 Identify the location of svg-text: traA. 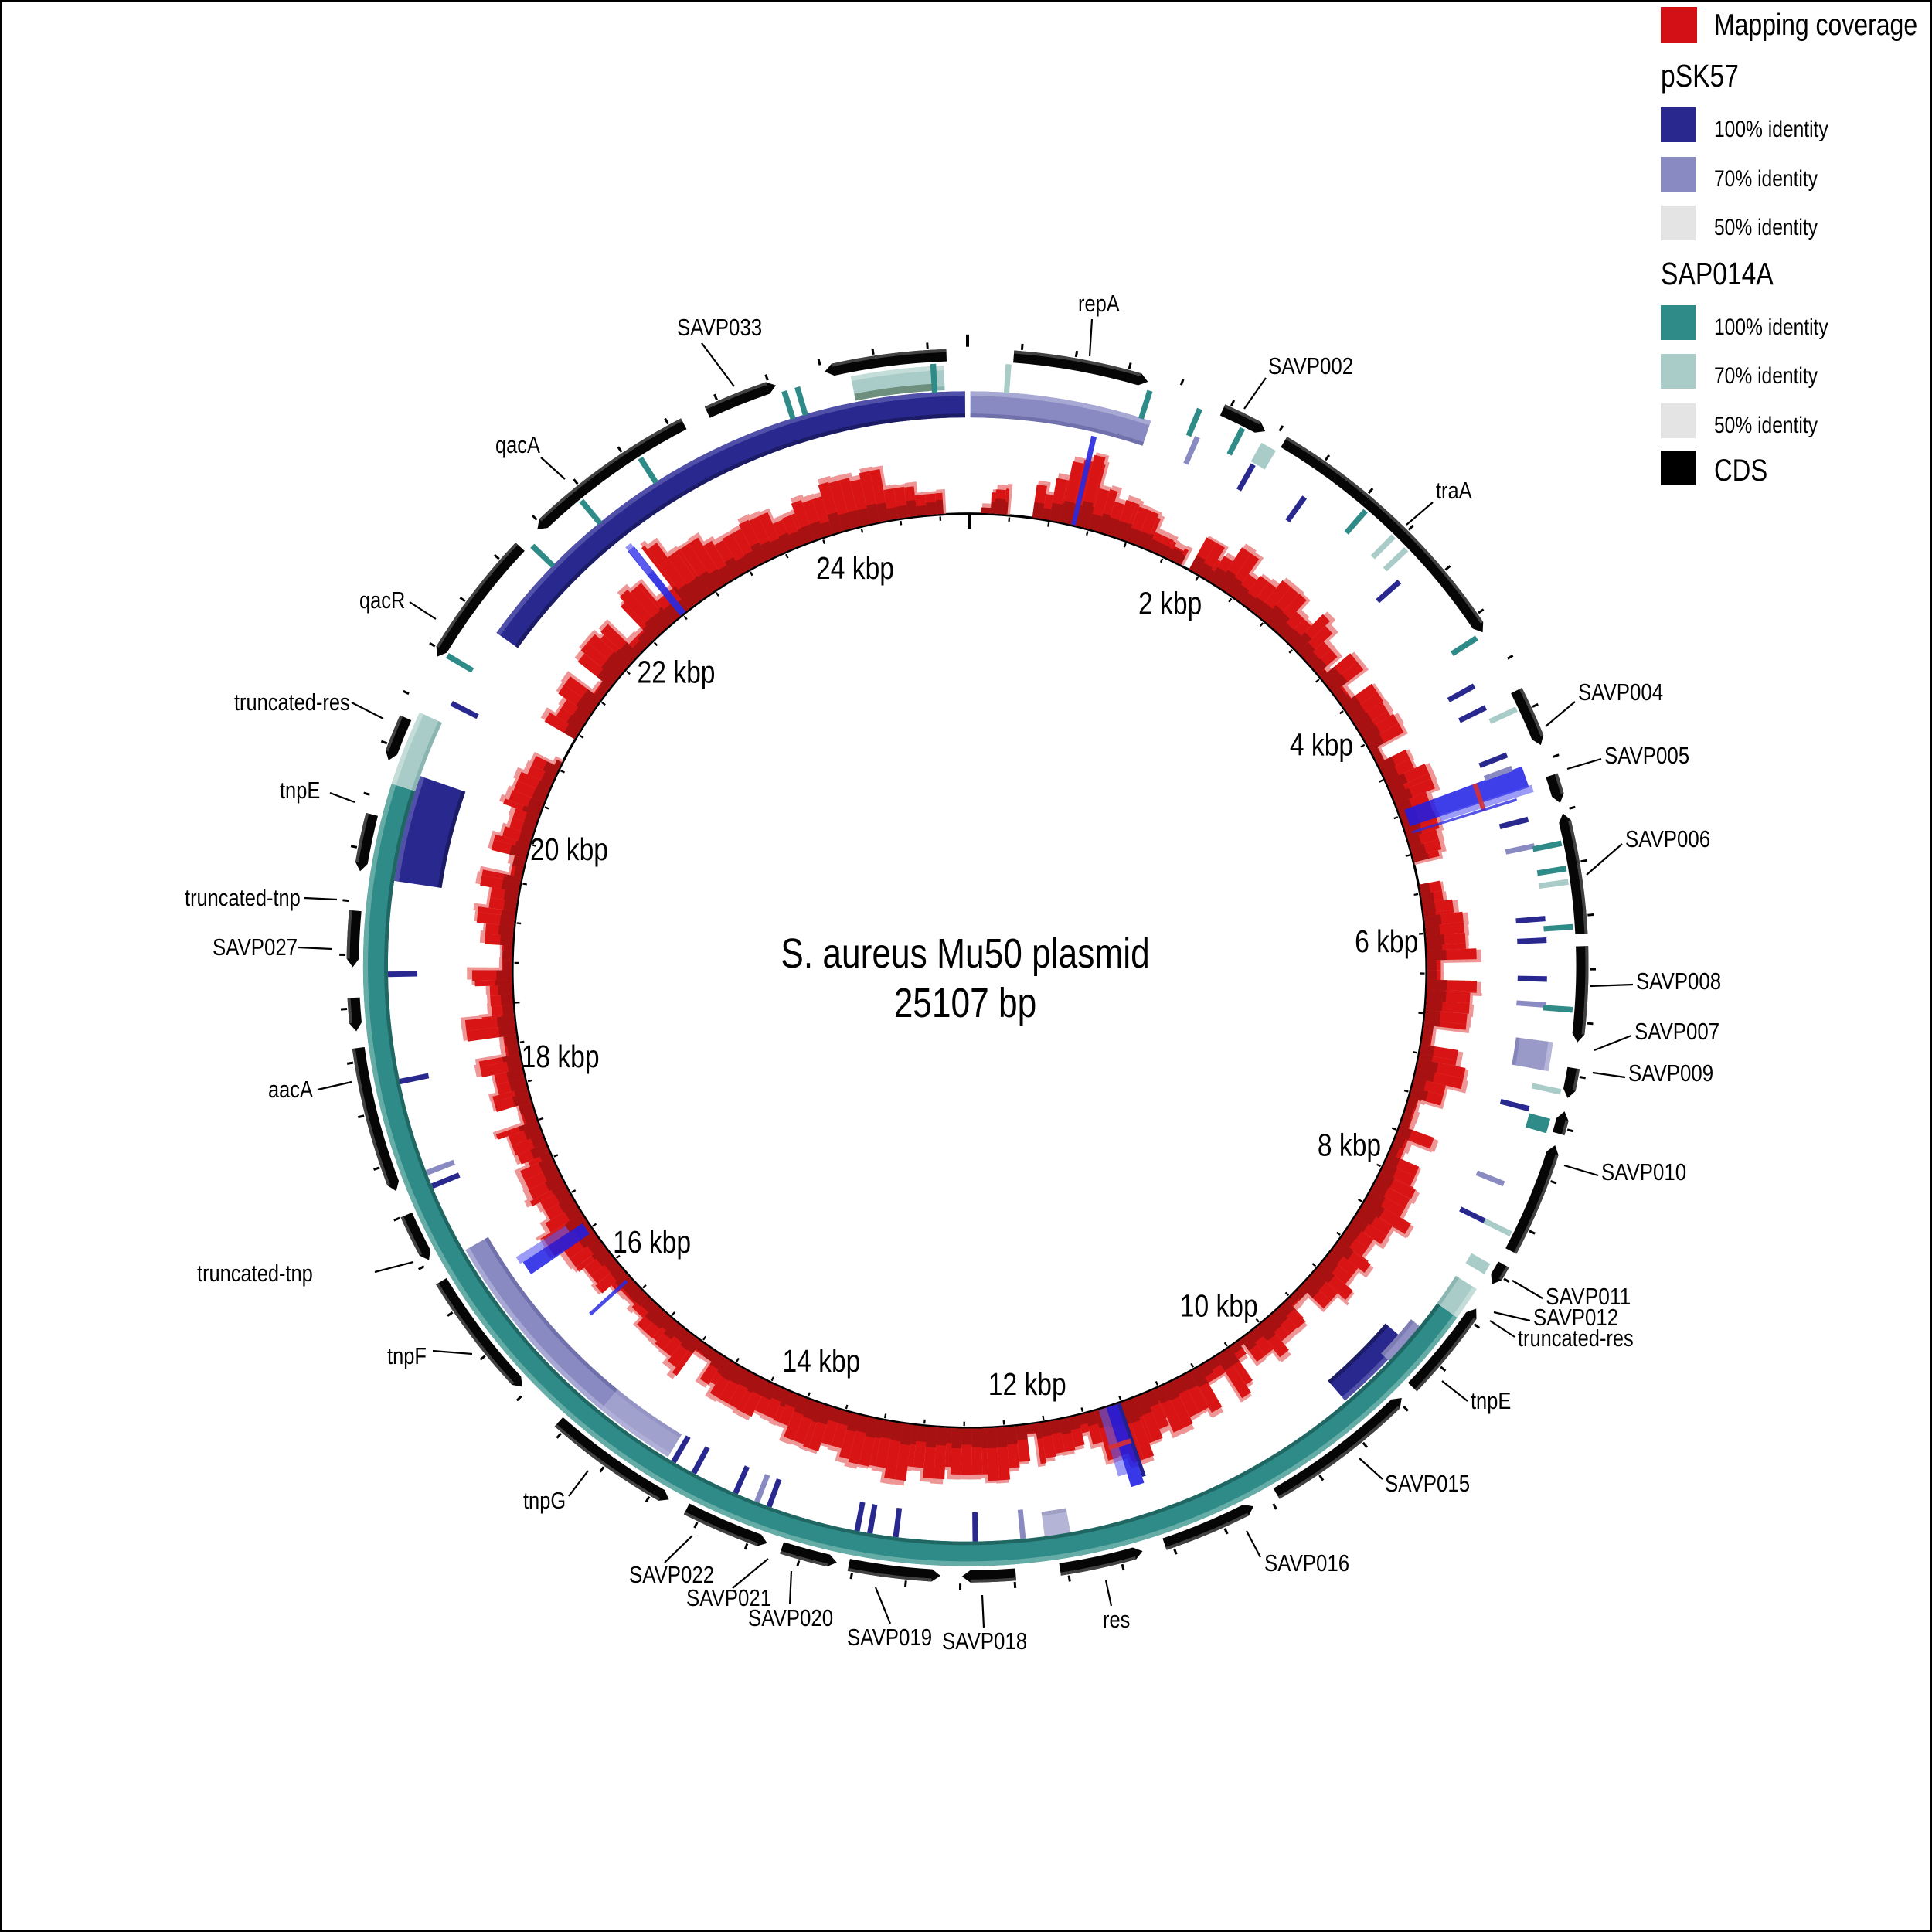
(1454, 491).